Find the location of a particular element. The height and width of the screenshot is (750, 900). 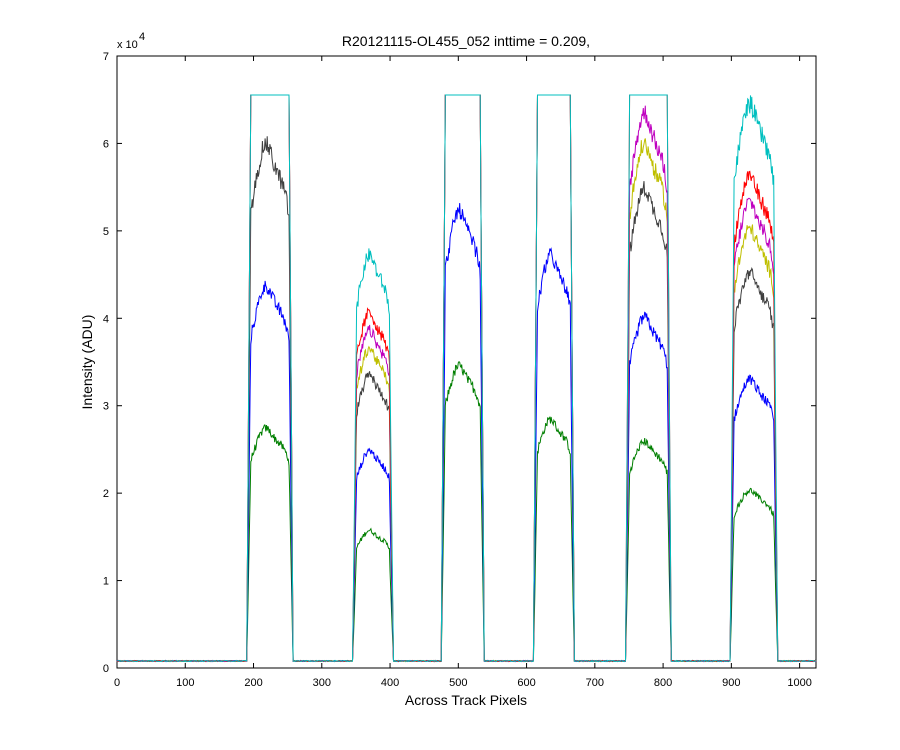

y-tick-label: 4 is located at coordinates (106, 319).